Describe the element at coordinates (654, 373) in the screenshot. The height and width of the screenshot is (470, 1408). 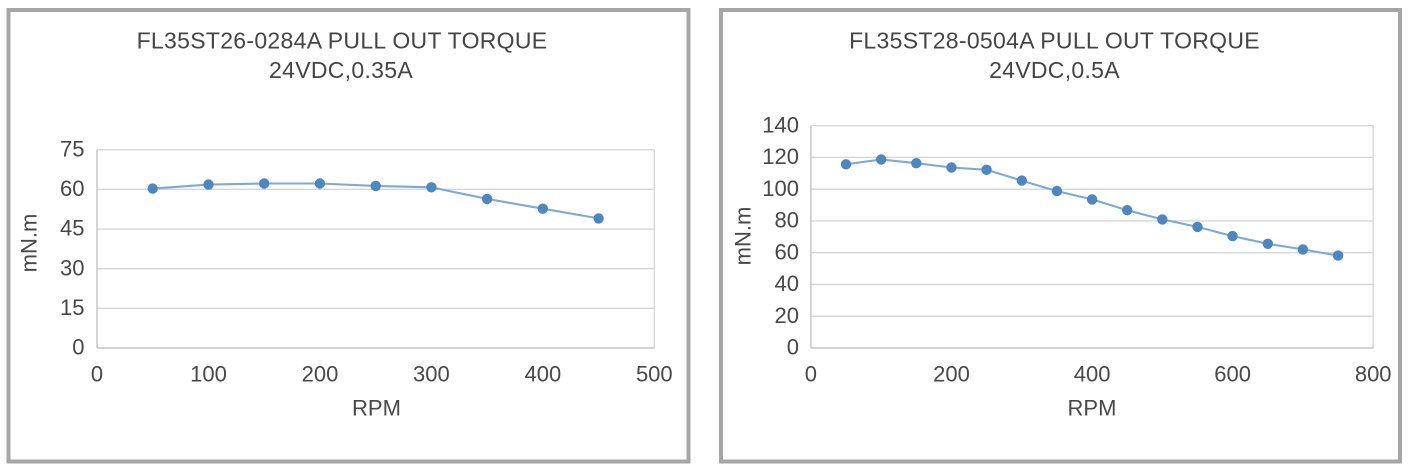
I see `svg-text: 500` at that location.